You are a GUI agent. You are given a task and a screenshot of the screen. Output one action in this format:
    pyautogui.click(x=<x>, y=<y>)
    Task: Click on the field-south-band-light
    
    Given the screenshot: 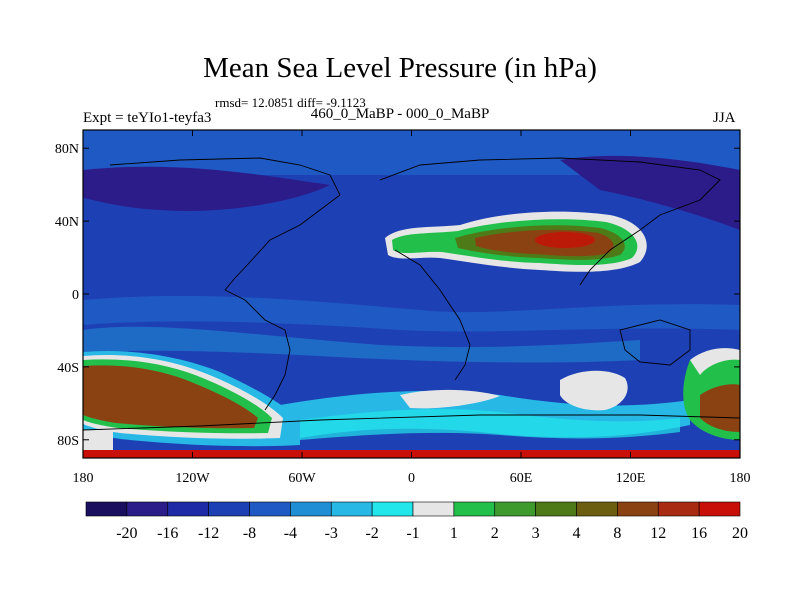 What is the action you would take?
    pyautogui.click(x=490, y=424)
    